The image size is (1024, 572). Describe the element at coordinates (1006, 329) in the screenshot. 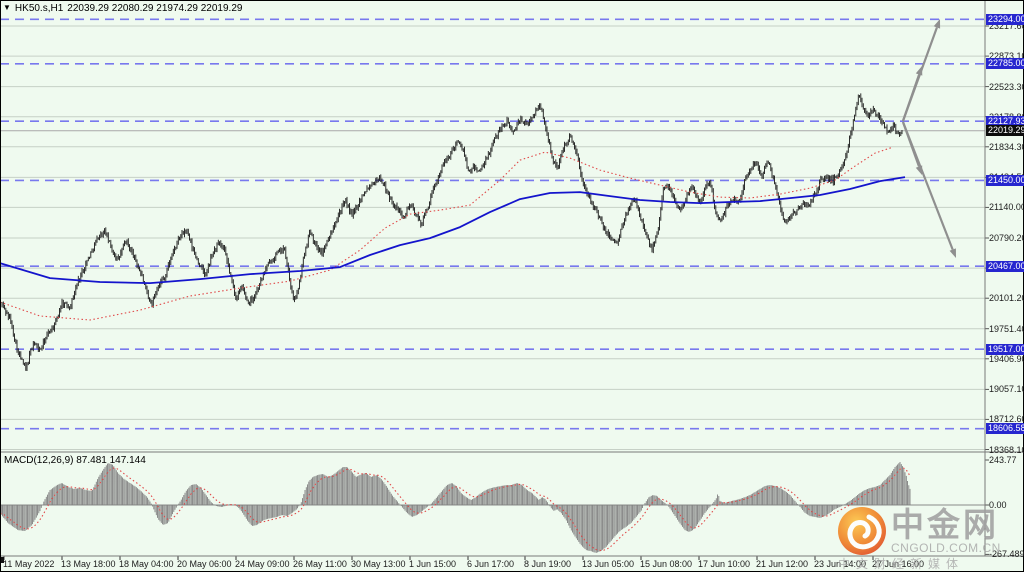

I see `price-axis-label: 19751.40` at that location.